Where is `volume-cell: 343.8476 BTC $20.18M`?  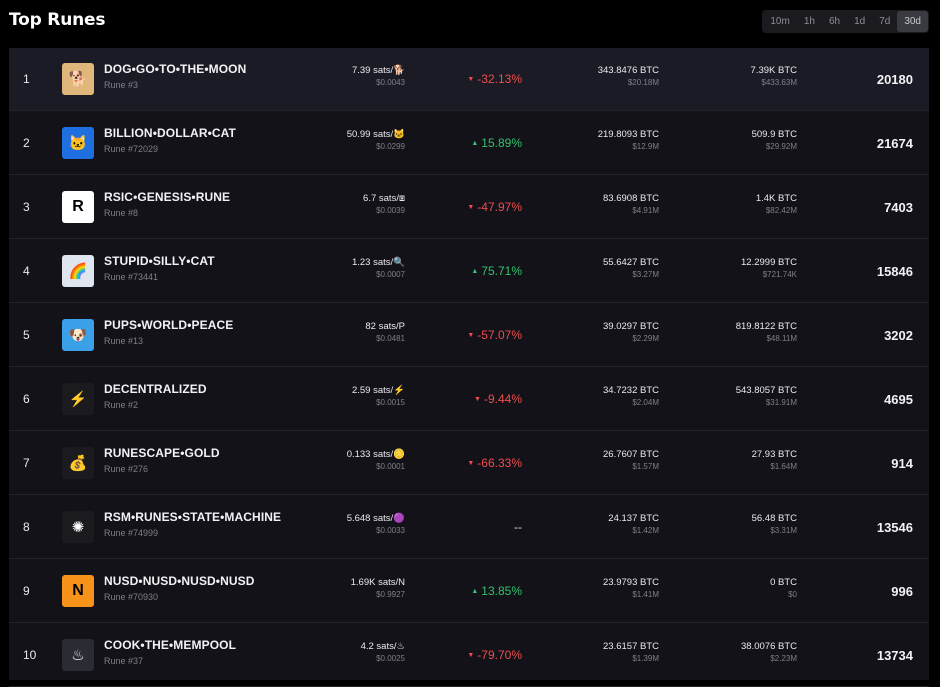 volume-cell: 343.8476 BTC $20.18M is located at coordinates (628, 76).